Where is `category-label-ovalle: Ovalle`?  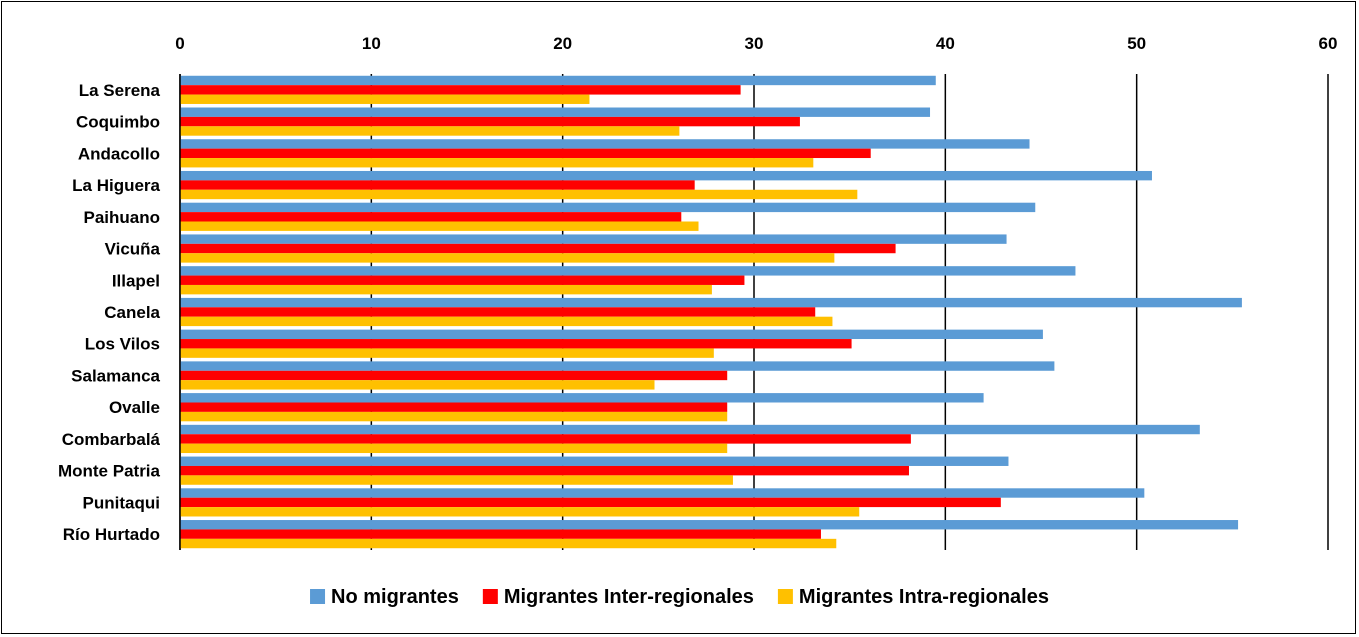
category-label-ovalle: Ovalle is located at coordinates (134, 407).